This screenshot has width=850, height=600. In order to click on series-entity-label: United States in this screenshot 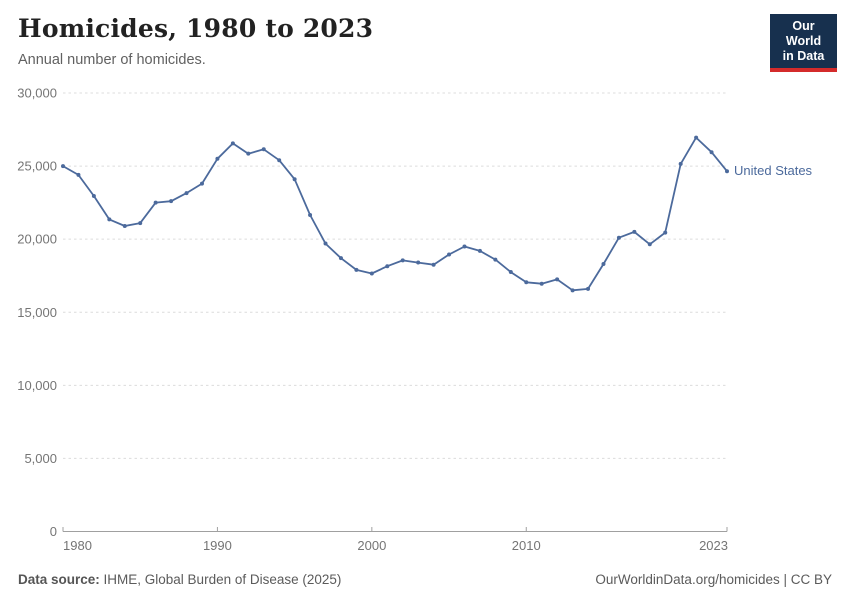, I will do `click(773, 171)`.